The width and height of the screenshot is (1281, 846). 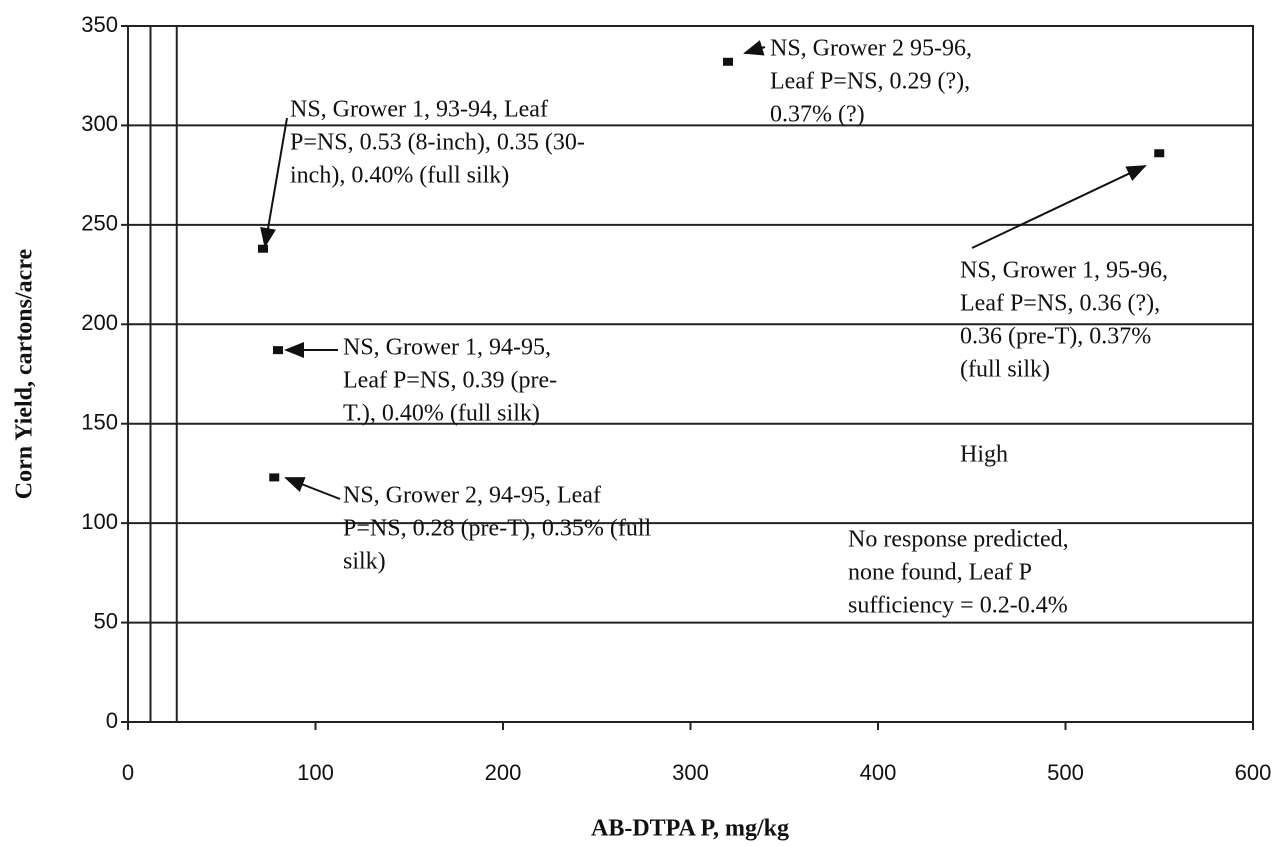 I want to click on annotation: NS, Grower 1, 93-94, Leaf, so click(x=419, y=110).